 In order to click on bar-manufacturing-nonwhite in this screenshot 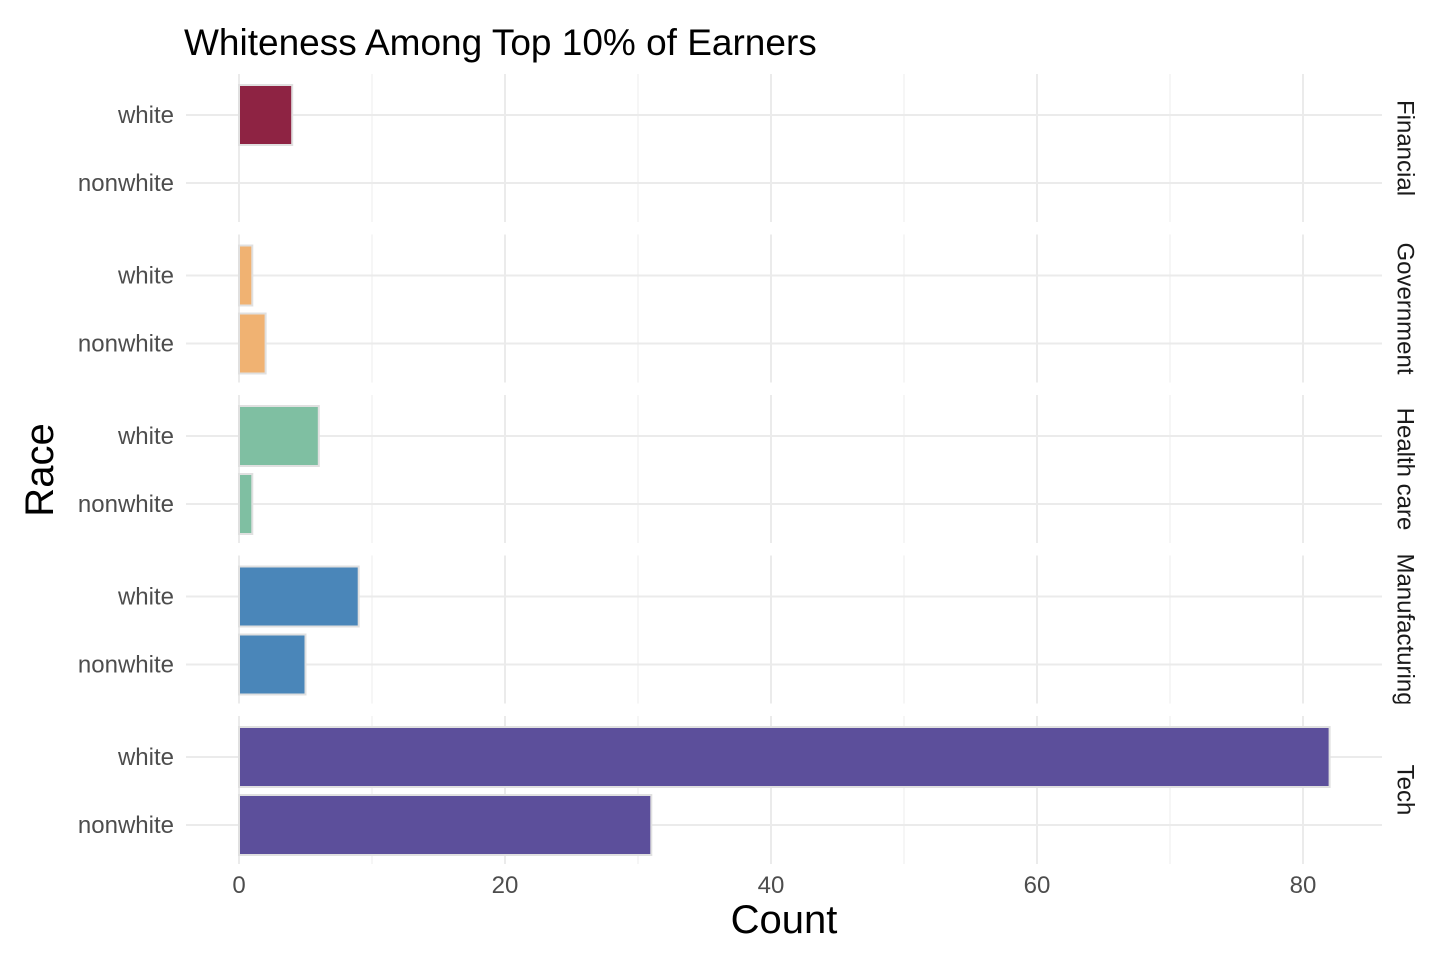, I will do `click(272, 664)`.